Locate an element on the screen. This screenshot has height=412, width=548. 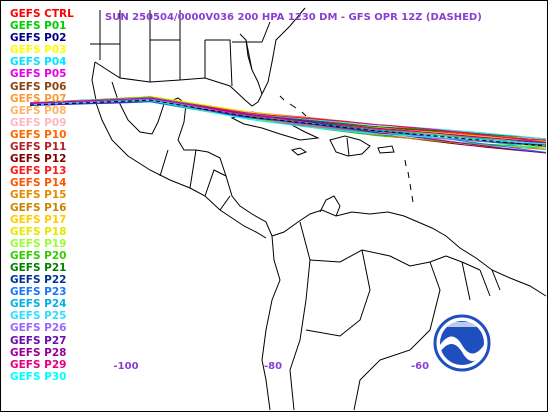
operational-contour-line is located at coordinates (288, 123).